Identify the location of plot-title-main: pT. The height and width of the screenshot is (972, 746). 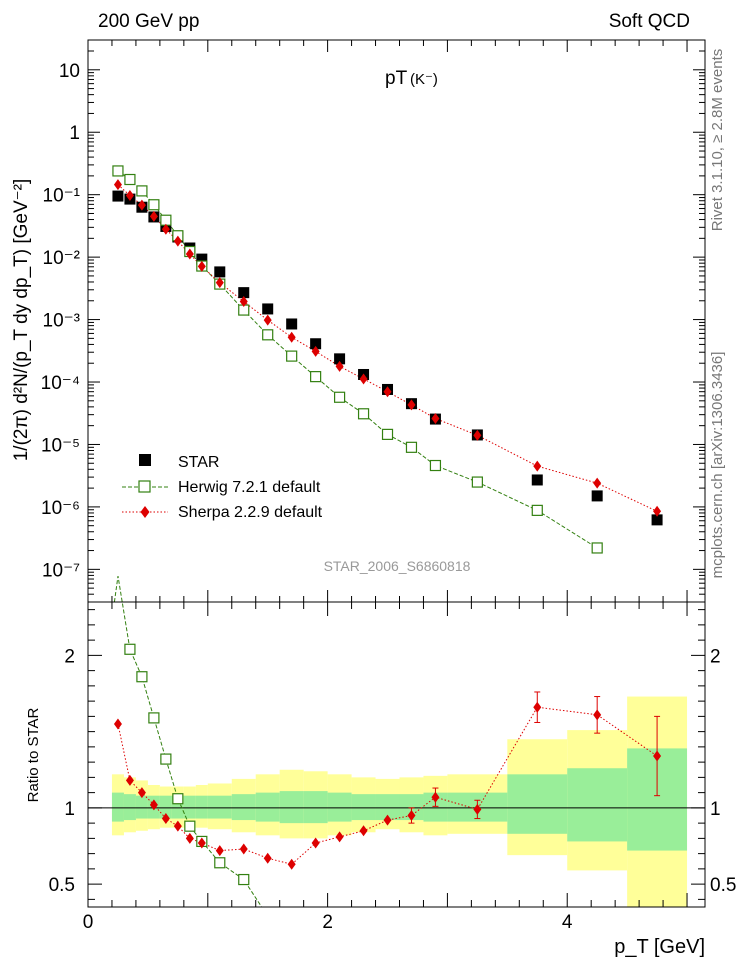
(396, 78).